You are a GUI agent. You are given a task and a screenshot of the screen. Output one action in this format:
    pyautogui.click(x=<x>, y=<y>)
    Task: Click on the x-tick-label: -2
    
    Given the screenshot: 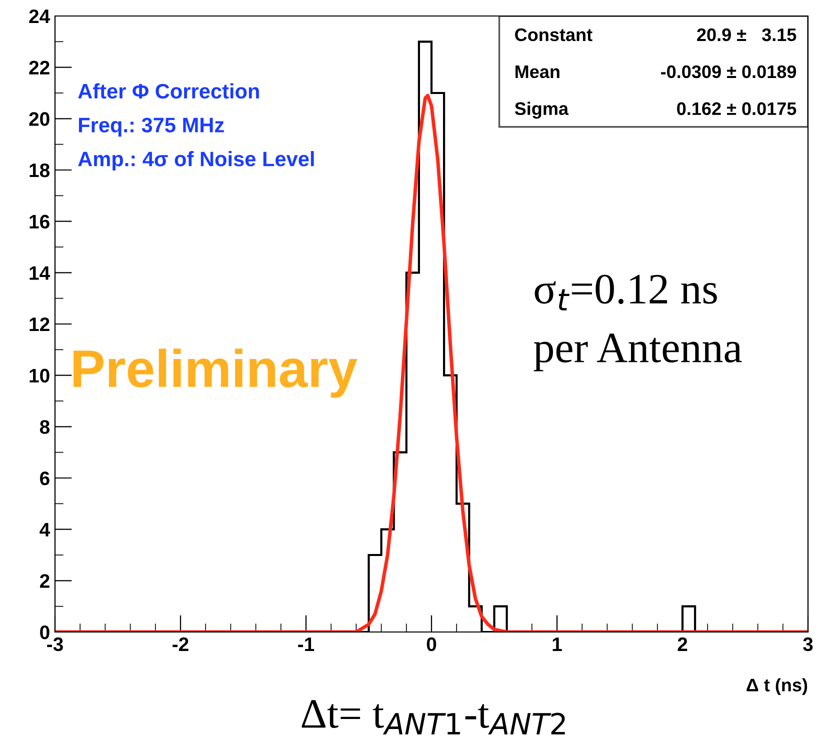 What is the action you would take?
    pyautogui.click(x=180, y=644)
    